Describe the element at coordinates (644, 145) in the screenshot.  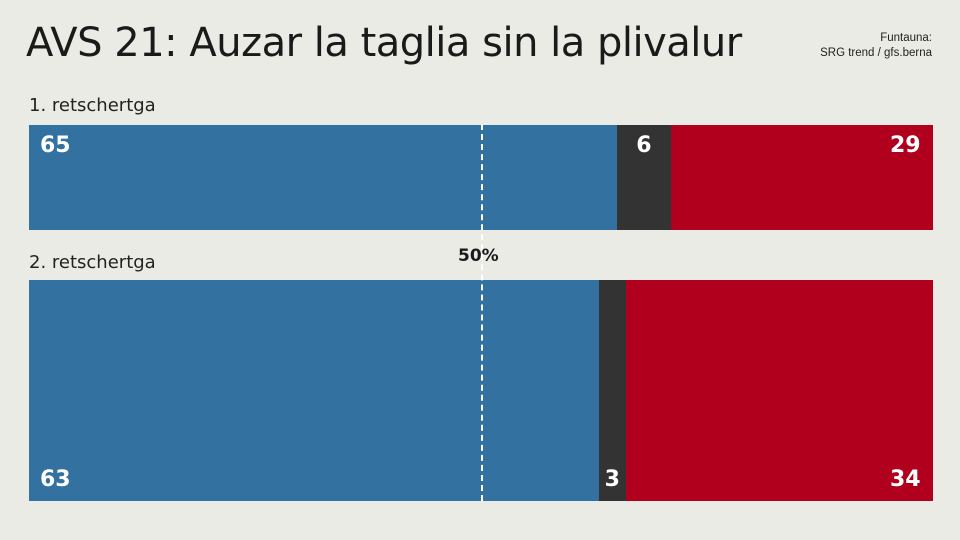
I see `value-label-undecided-1: 6` at that location.